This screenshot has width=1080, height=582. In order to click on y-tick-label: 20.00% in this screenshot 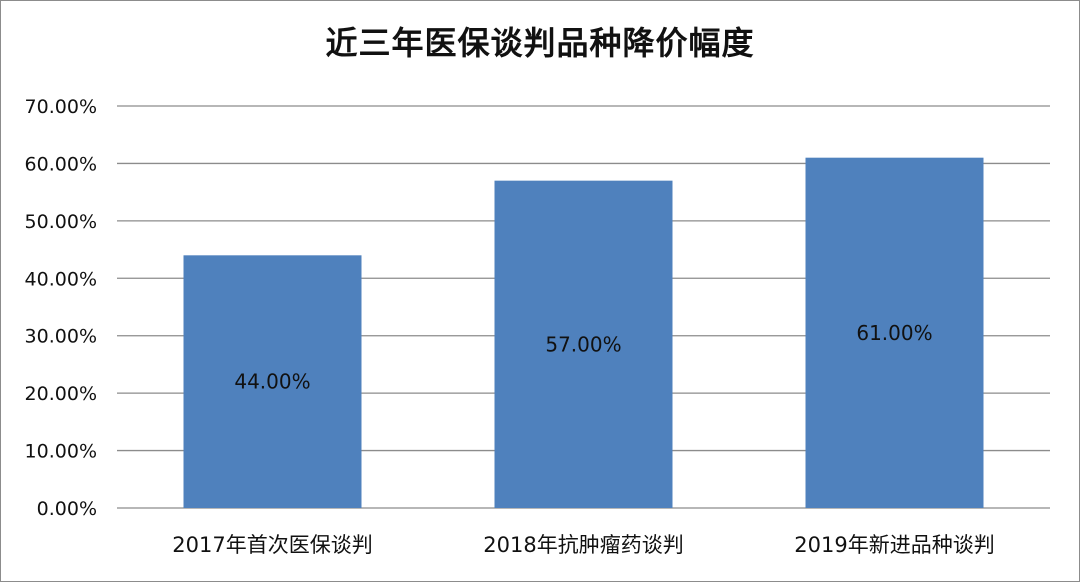, I will do `click(61, 394)`.